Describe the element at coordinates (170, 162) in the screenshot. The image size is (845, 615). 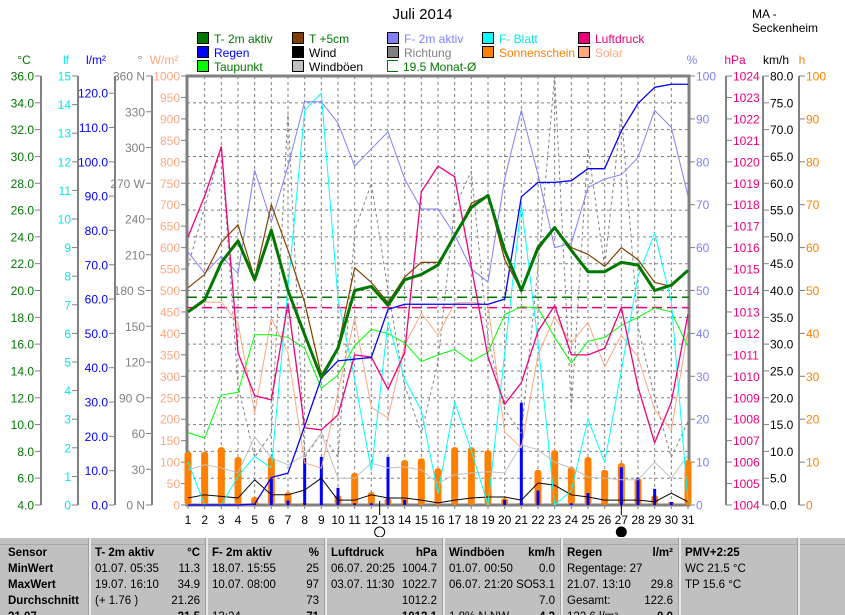
I see `axis-tick-label-solar: 800` at that location.